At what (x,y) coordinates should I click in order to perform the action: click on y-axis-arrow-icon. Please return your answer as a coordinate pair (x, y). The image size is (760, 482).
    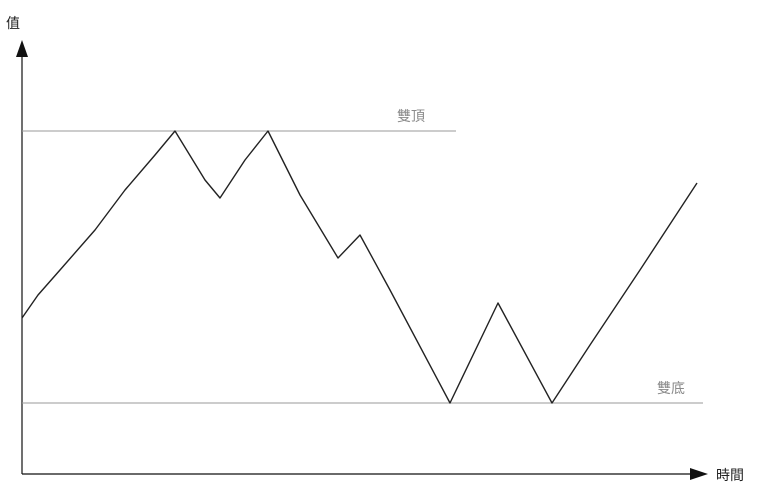
    Looking at the image, I should click on (22, 48).